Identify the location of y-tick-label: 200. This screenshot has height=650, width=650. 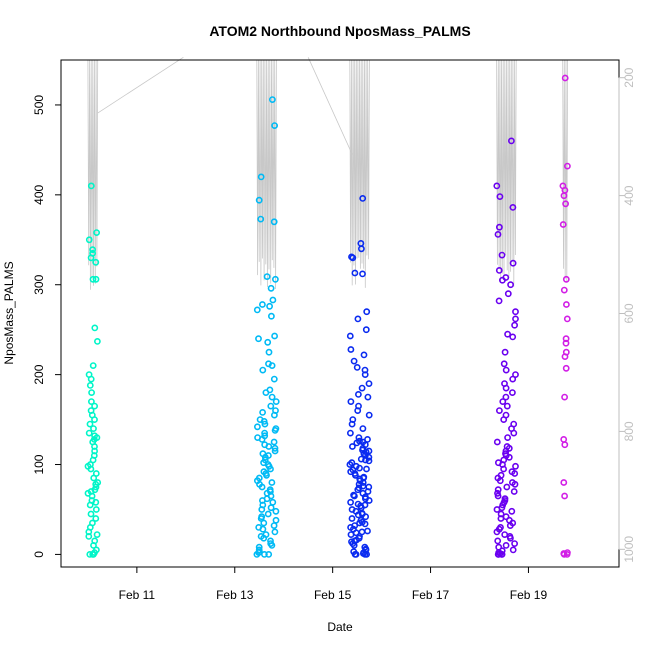
(39, 374).